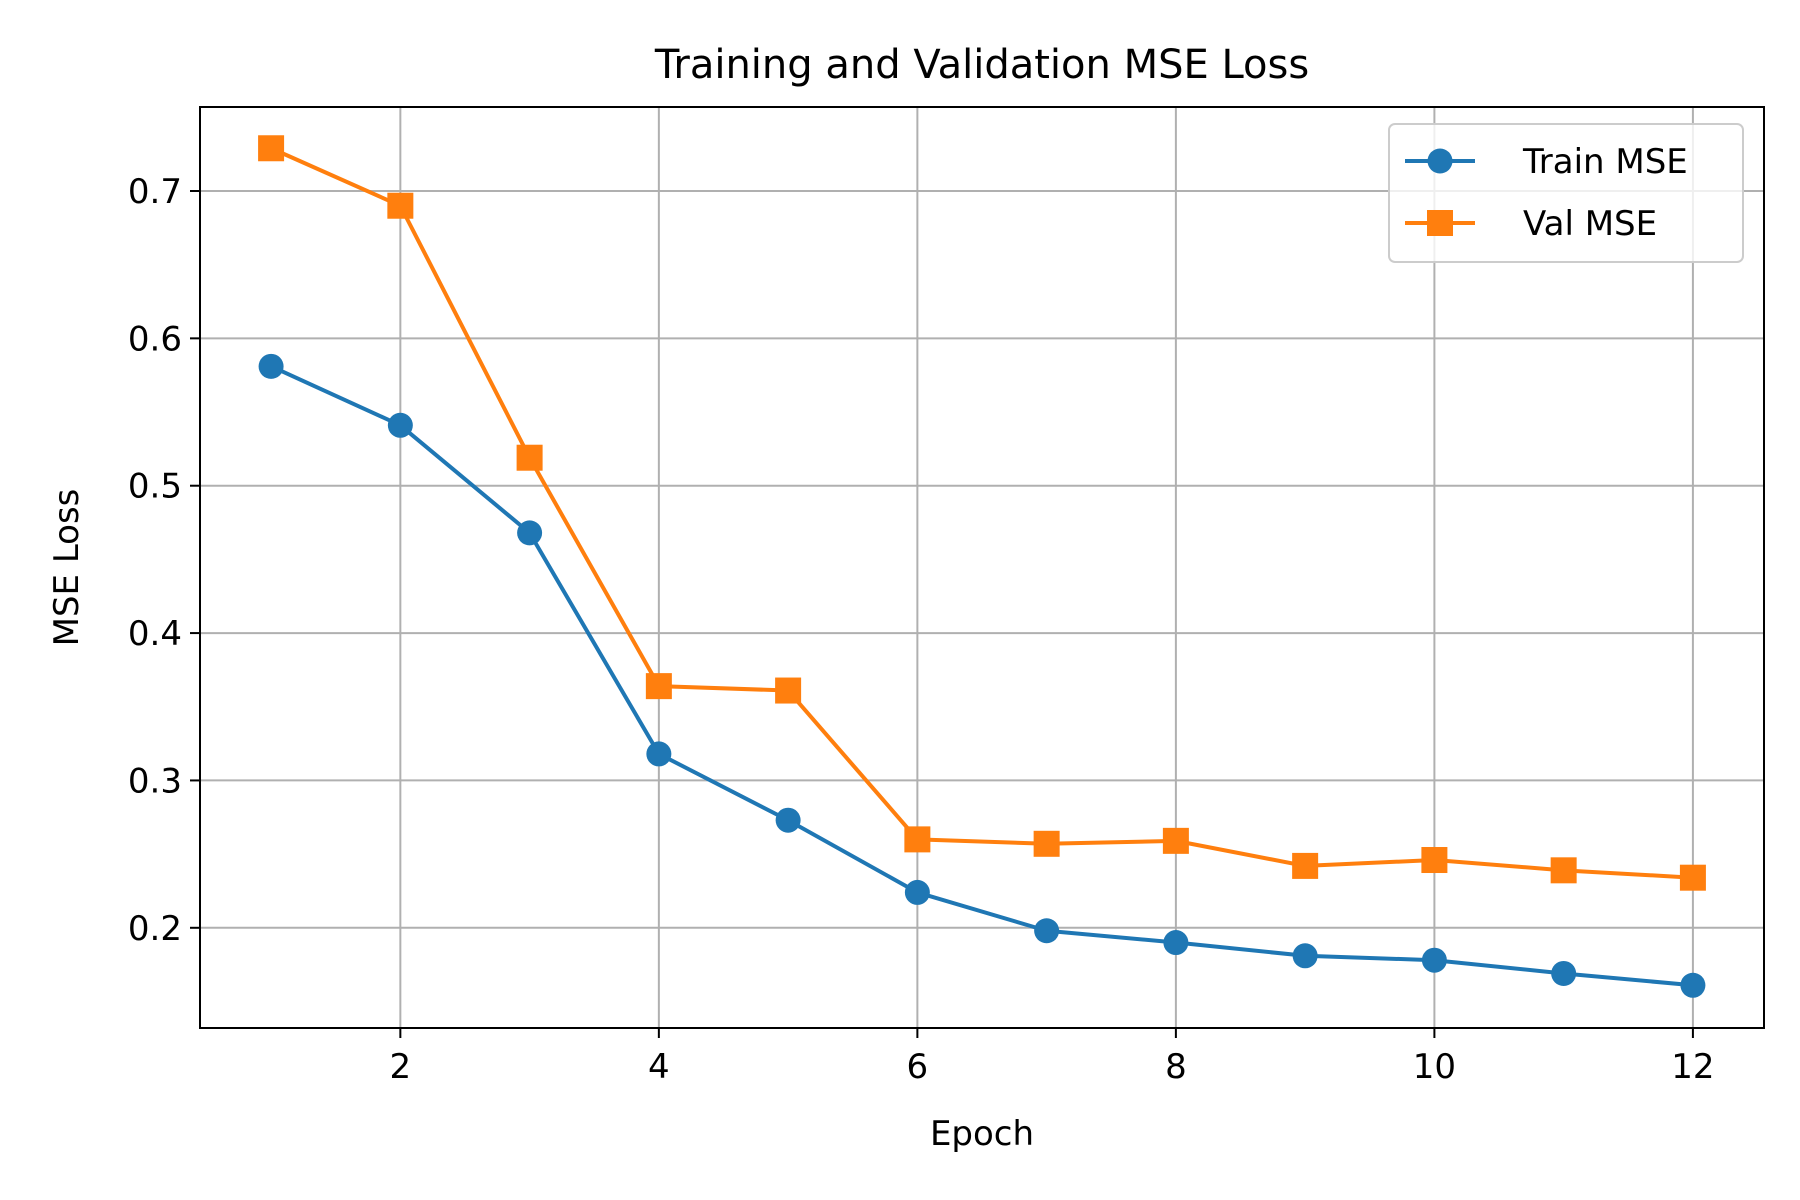  Describe the element at coordinates (155, 634) in the screenshot. I see `y-tick-label: 0.4` at that location.